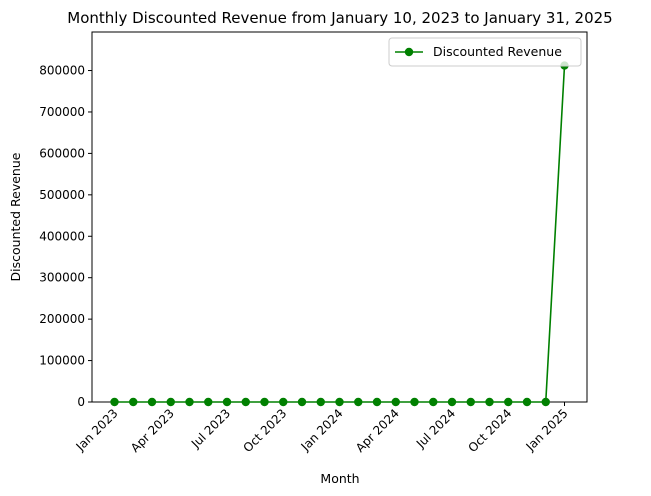 The height and width of the screenshot is (496, 651). What do you see at coordinates (62, 236) in the screenshot?
I see `y-tick-label: 400000` at bounding box center [62, 236].